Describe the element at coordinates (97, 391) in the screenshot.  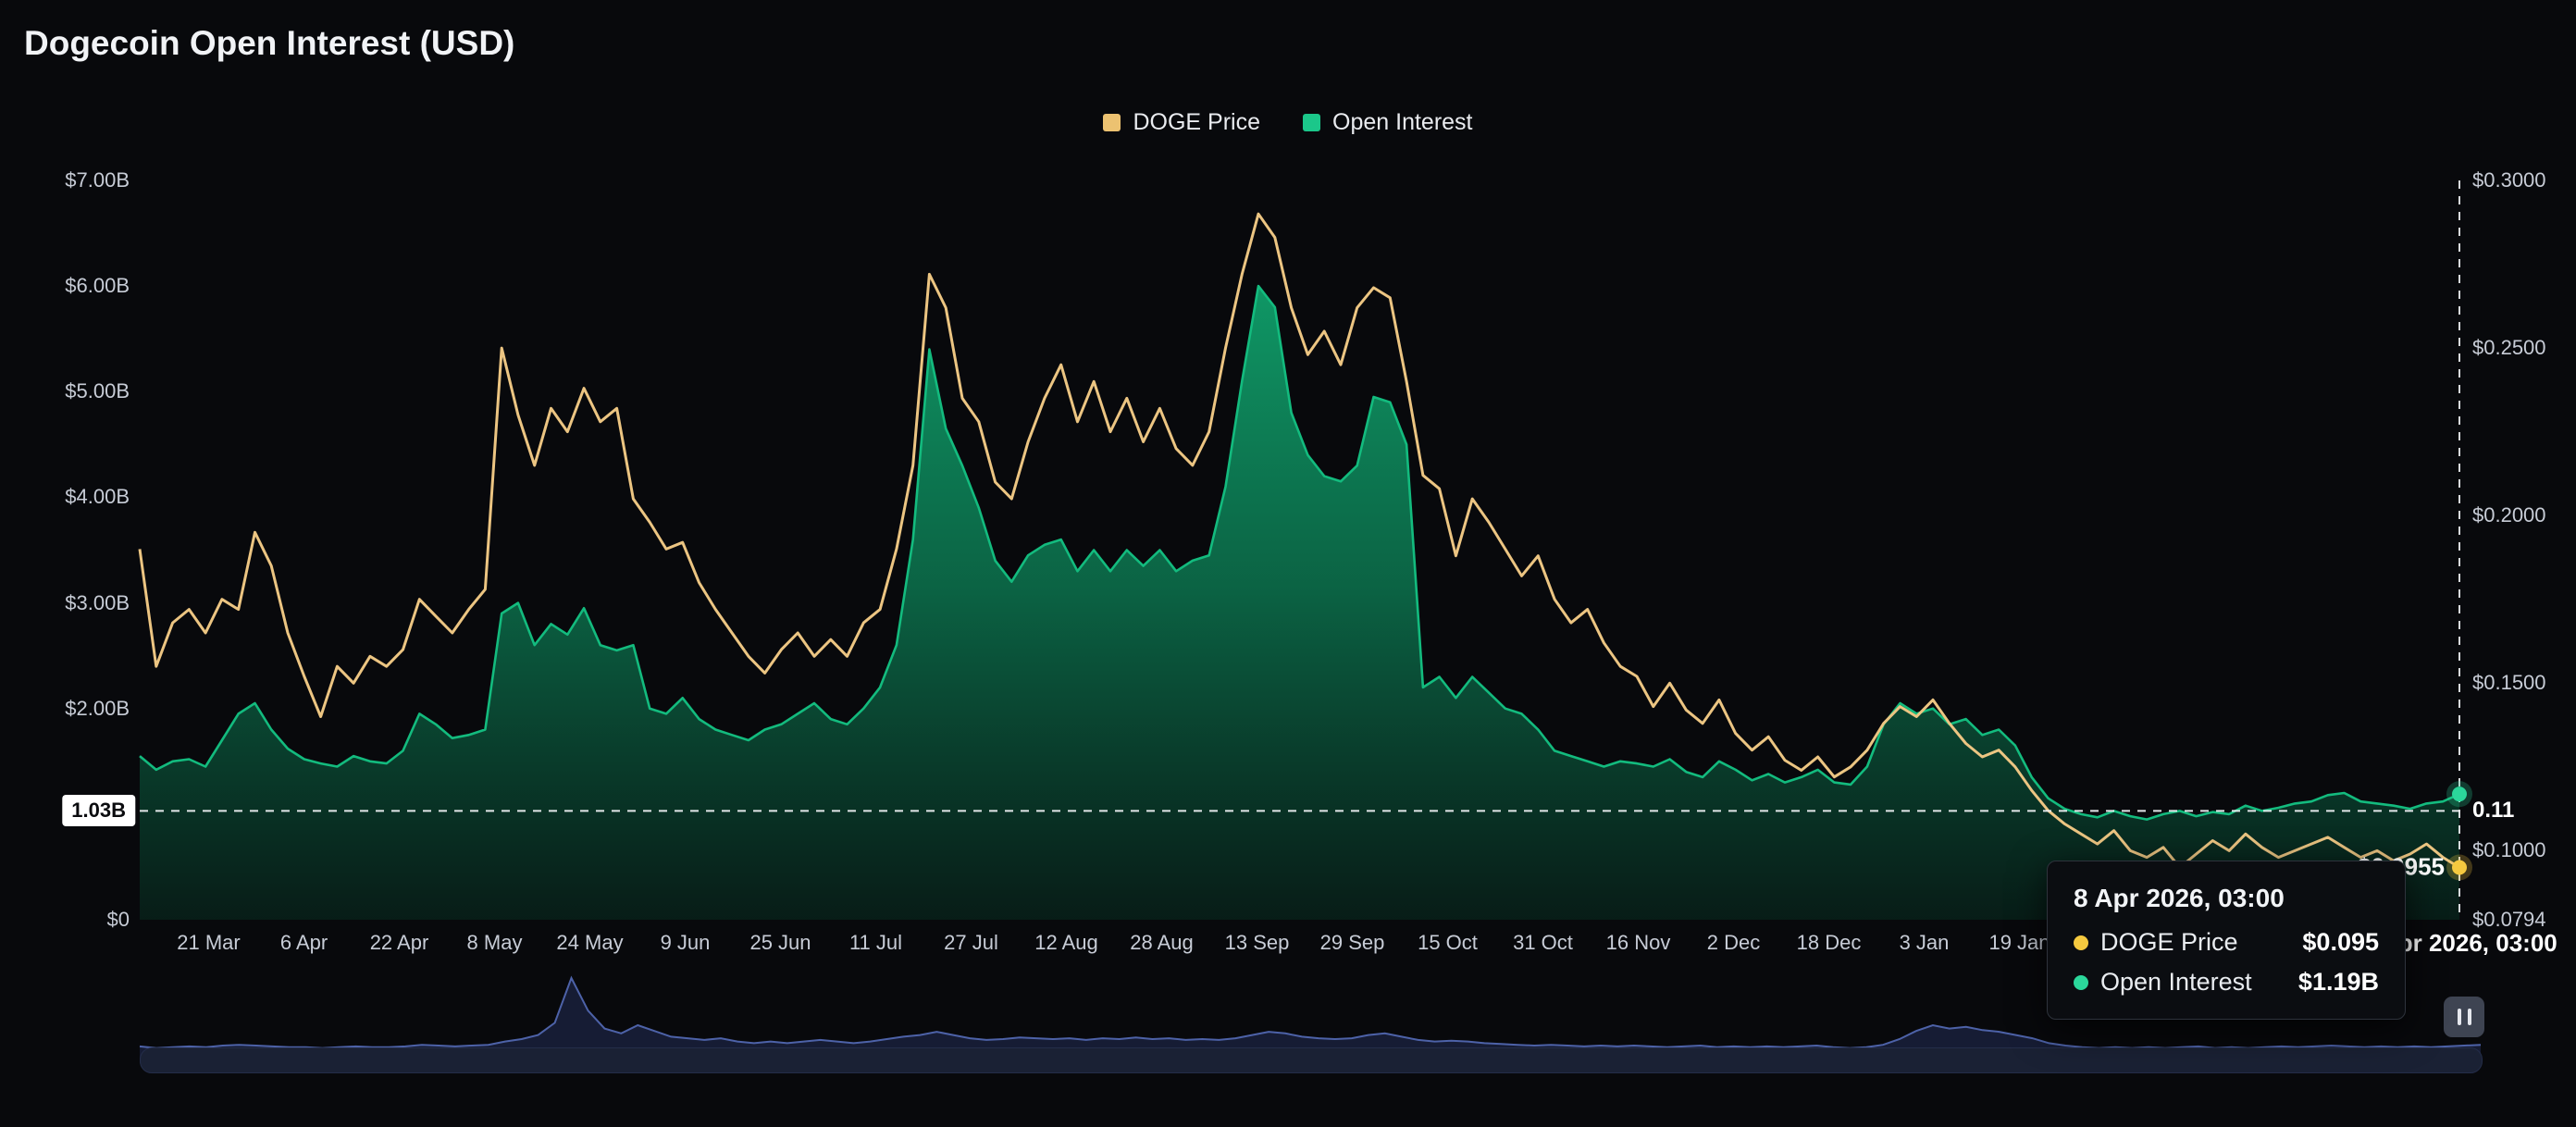
I see `y-axis-tick-left: $5.00B` at that location.